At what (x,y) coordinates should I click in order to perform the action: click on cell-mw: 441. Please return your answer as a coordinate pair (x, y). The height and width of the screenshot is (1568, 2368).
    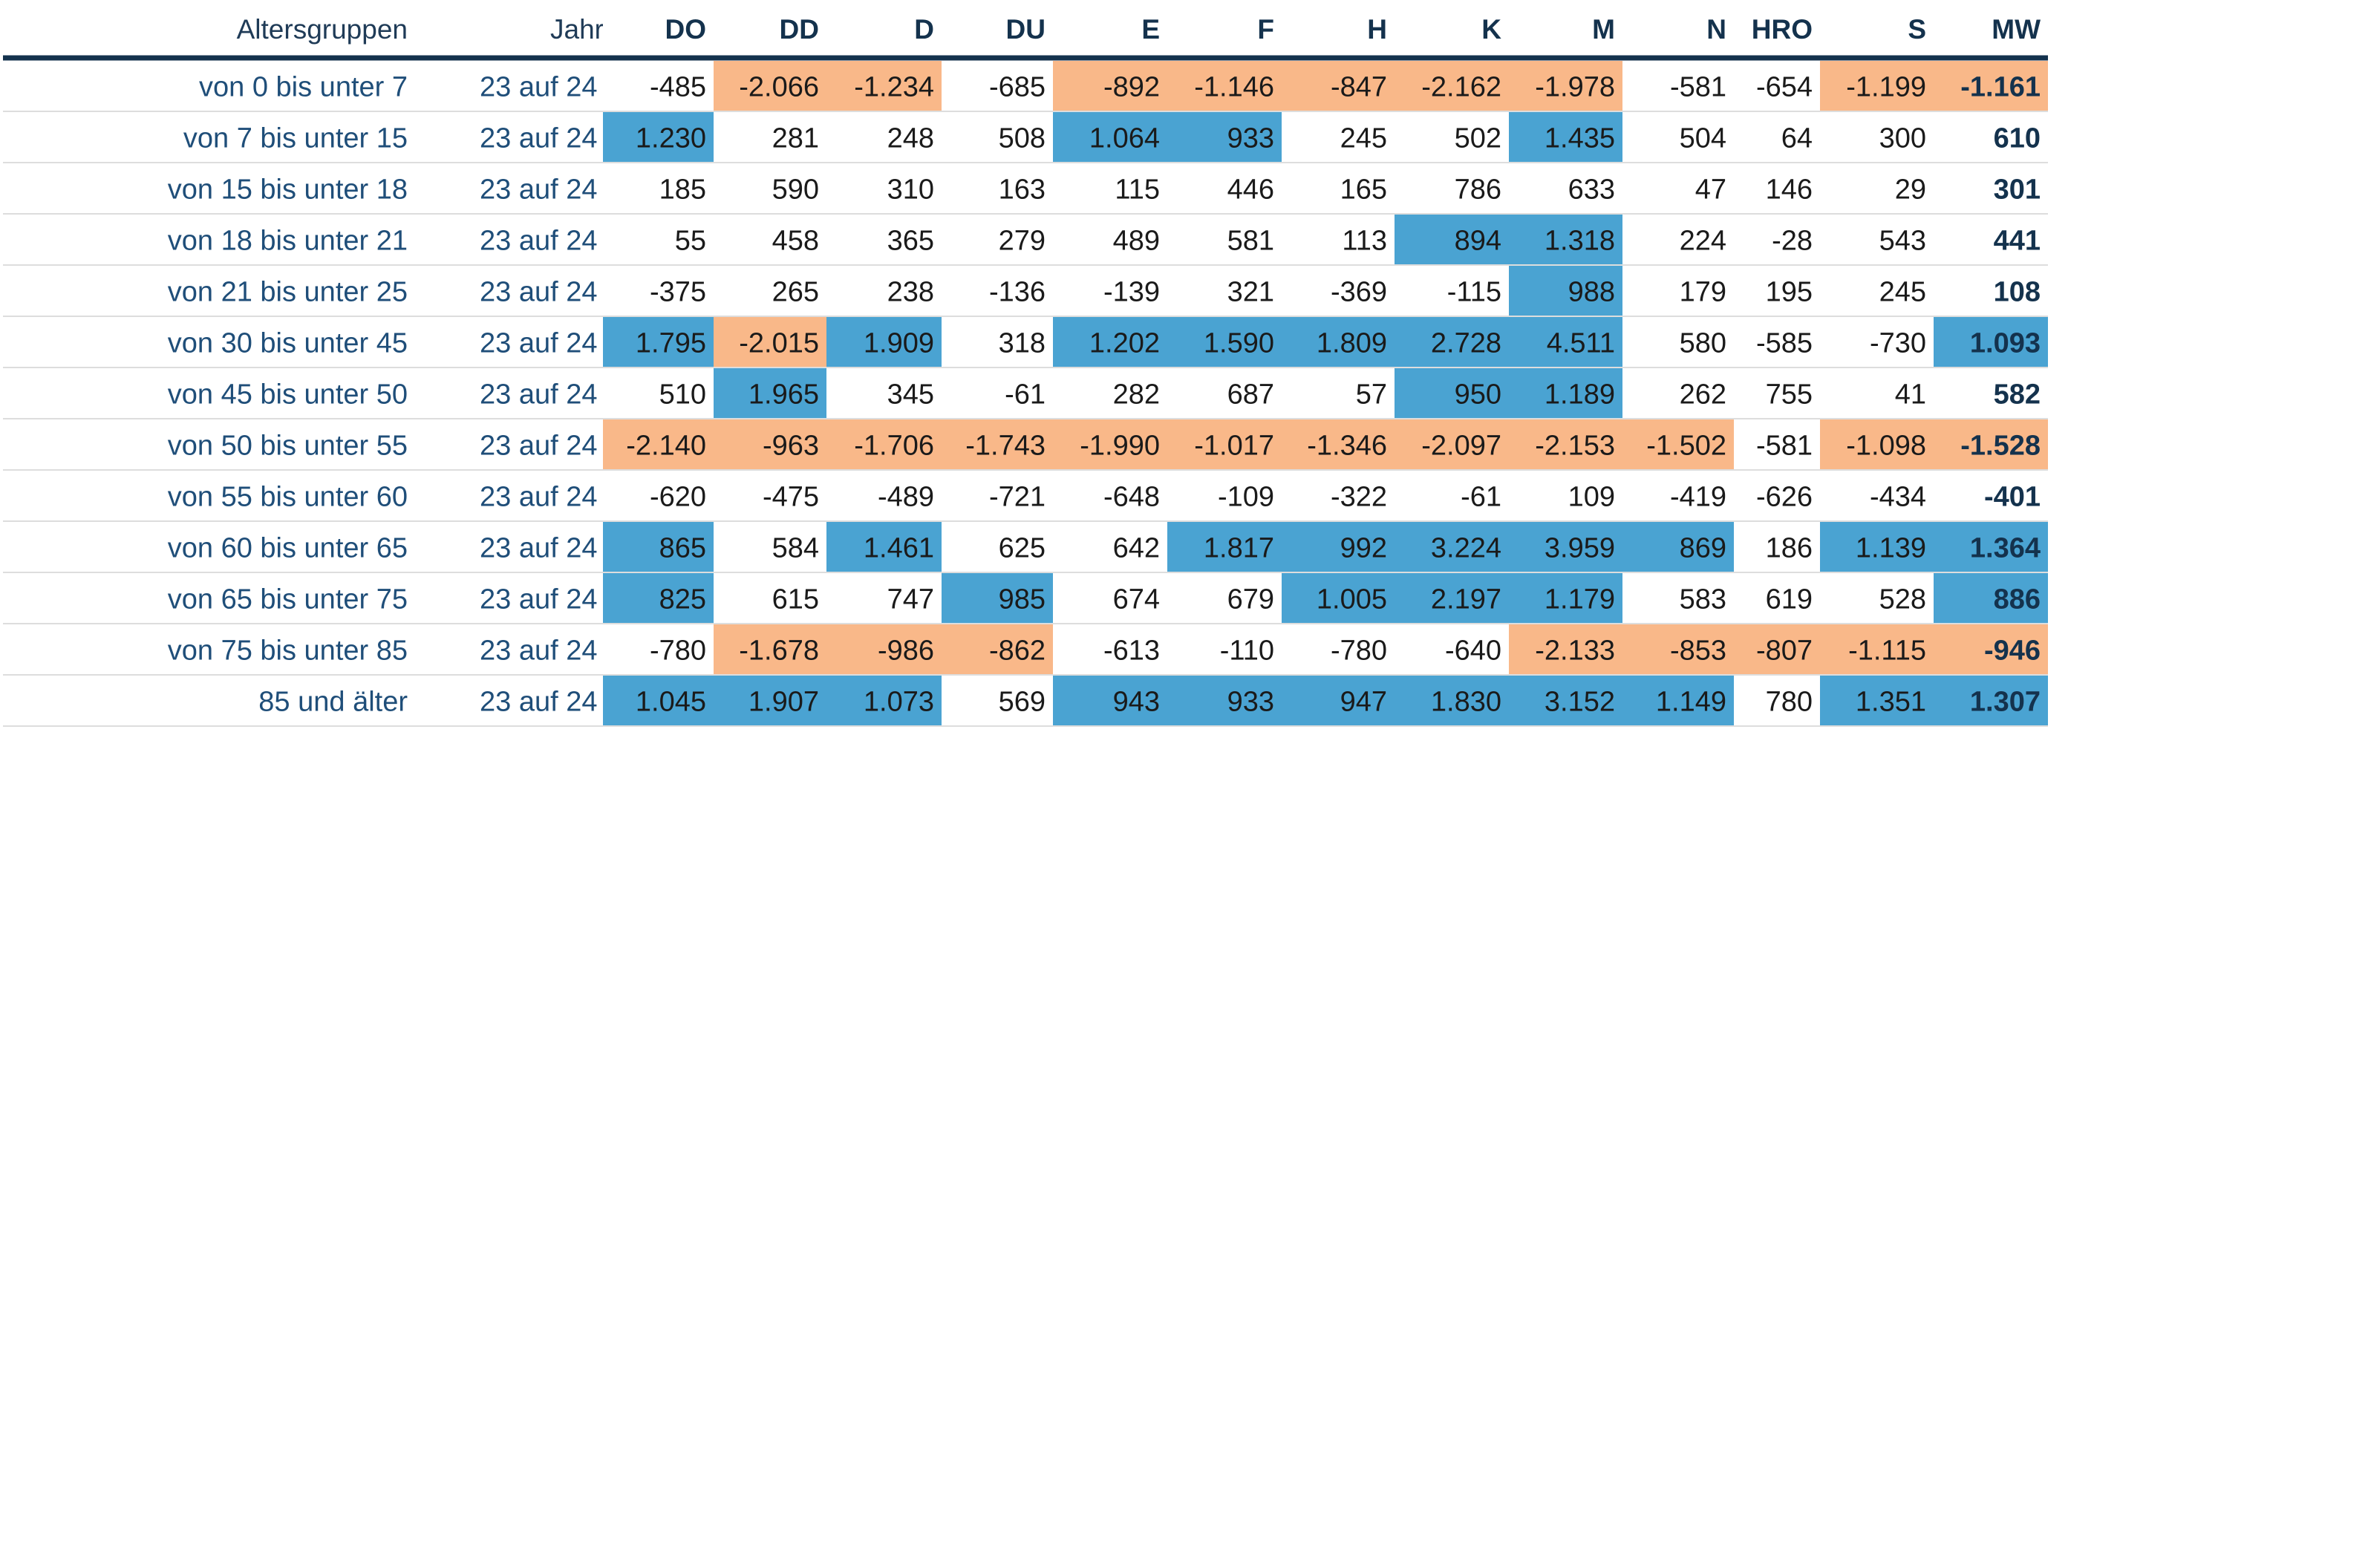
    Looking at the image, I should click on (2018, 241).